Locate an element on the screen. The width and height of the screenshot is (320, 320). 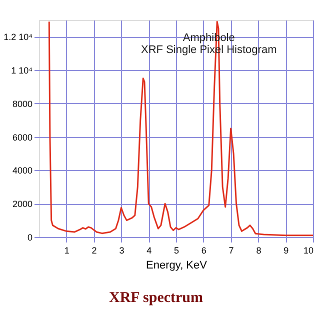
x-tick-label: 3 is located at coordinates (121, 251).